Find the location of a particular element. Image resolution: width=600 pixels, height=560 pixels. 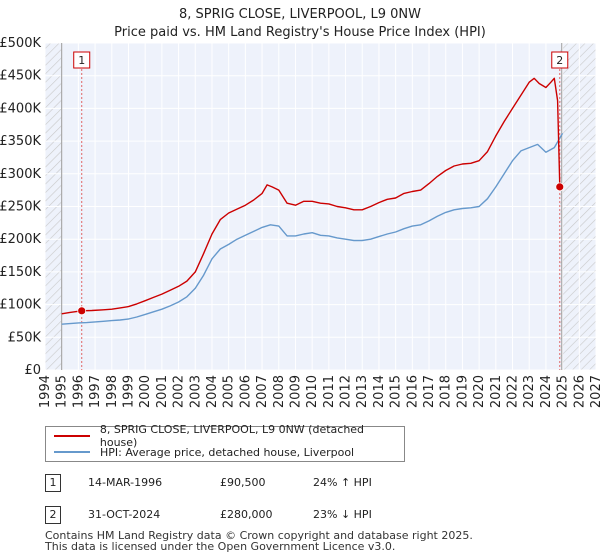

x-tick-label: 2026 is located at coordinates (579, 391).